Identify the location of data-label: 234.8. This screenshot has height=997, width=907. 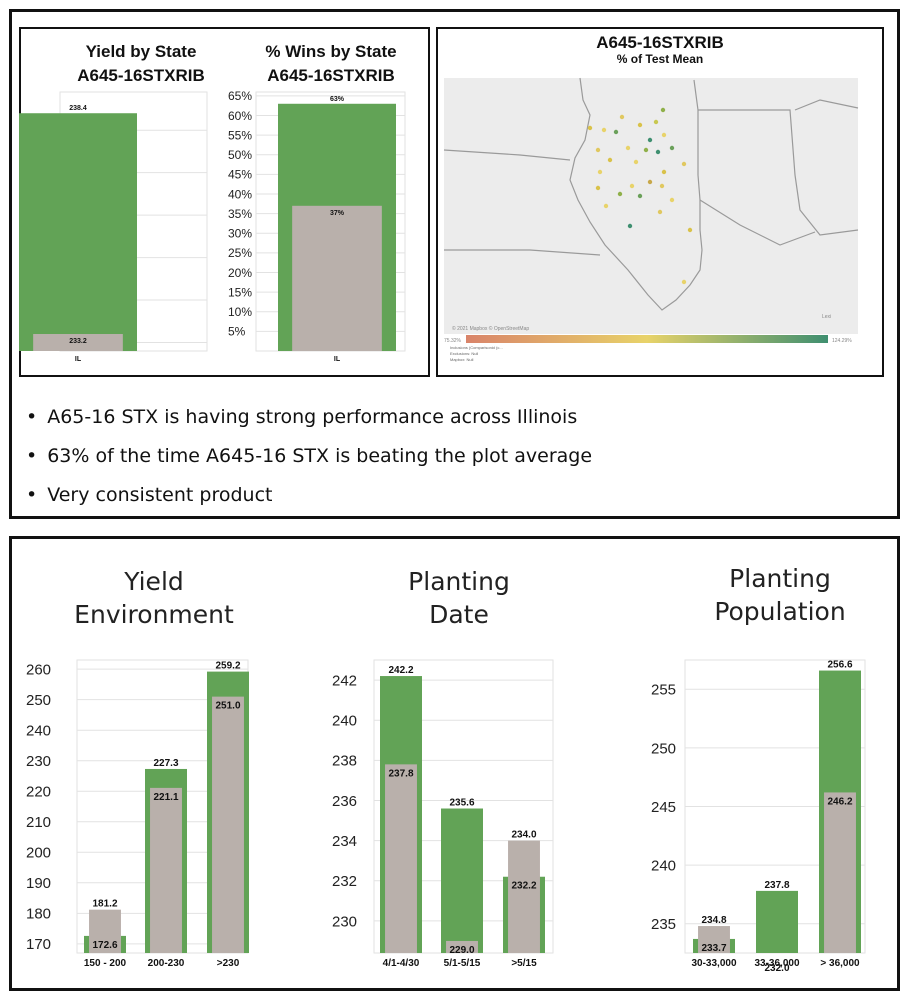
(713, 920).